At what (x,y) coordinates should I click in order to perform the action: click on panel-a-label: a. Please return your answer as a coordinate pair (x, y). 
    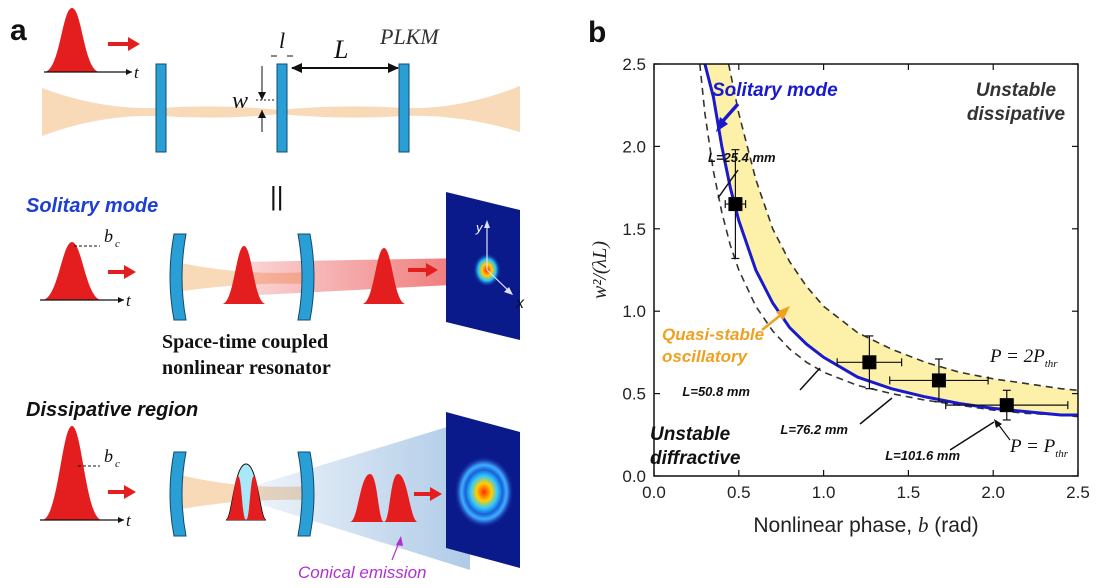
    Looking at the image, I should click on (18, 30).